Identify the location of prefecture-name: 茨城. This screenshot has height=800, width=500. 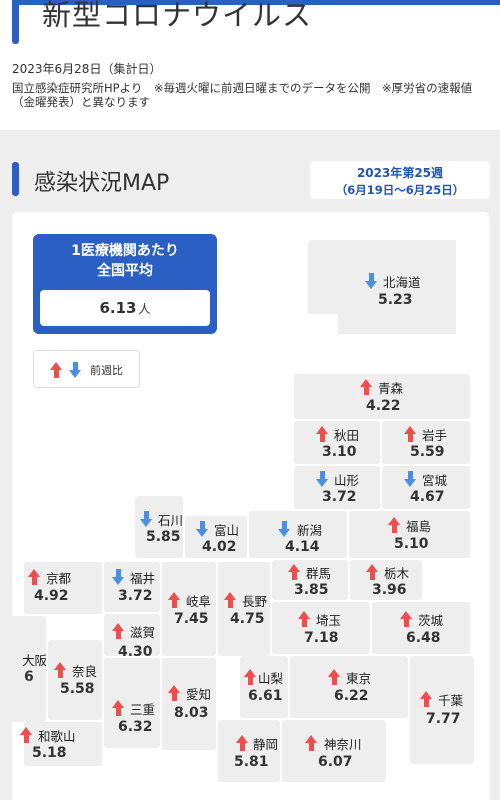
(431, 620).